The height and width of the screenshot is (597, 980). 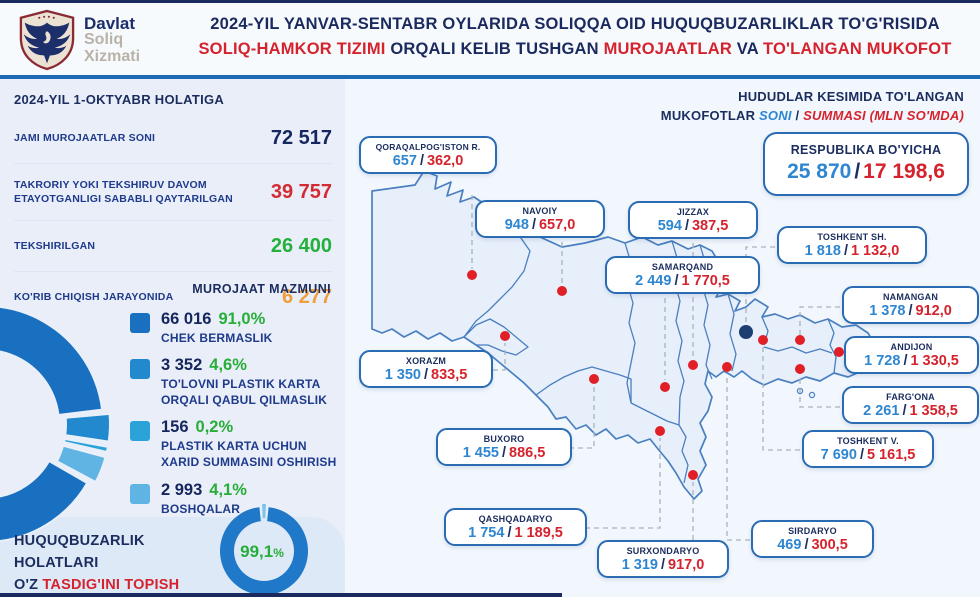 I want to click on region-label-samarqand: SAMARQAND 2 449/1 770,5, so click(x=682, y=275).